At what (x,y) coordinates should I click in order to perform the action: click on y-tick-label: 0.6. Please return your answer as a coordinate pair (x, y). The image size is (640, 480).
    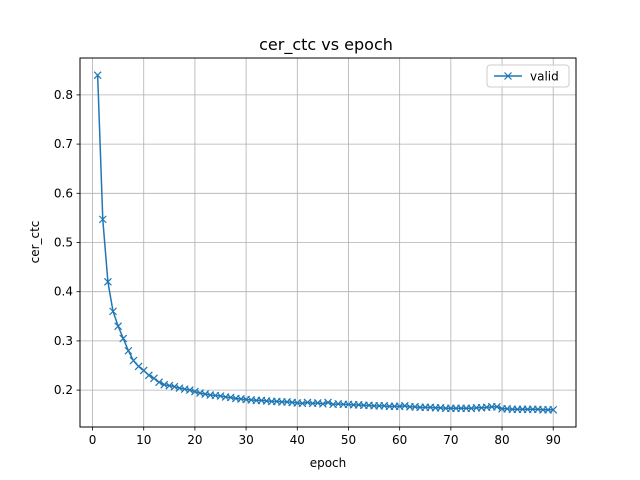
    Looking at the image, I should click on (63, 193).